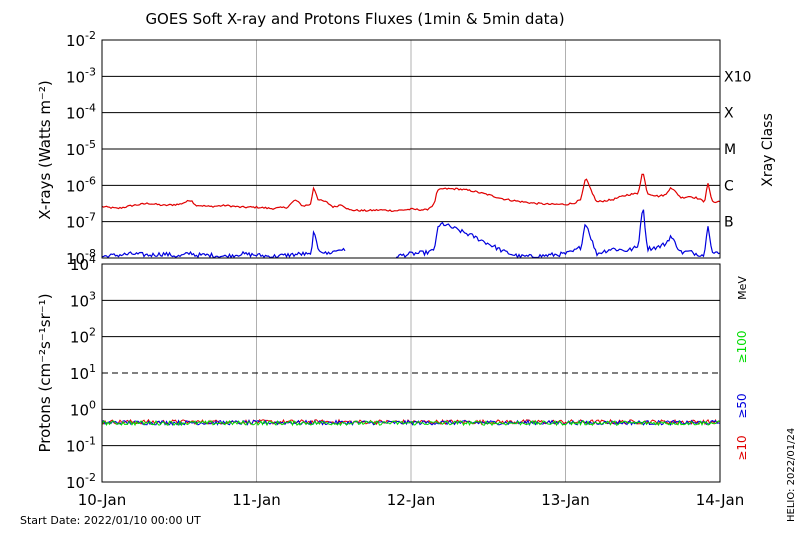 The image size is (800, 534). Describe the element at coordinates (83, 299) in the screenshot. I see `proton-y-tick-label: 10³` at that location.